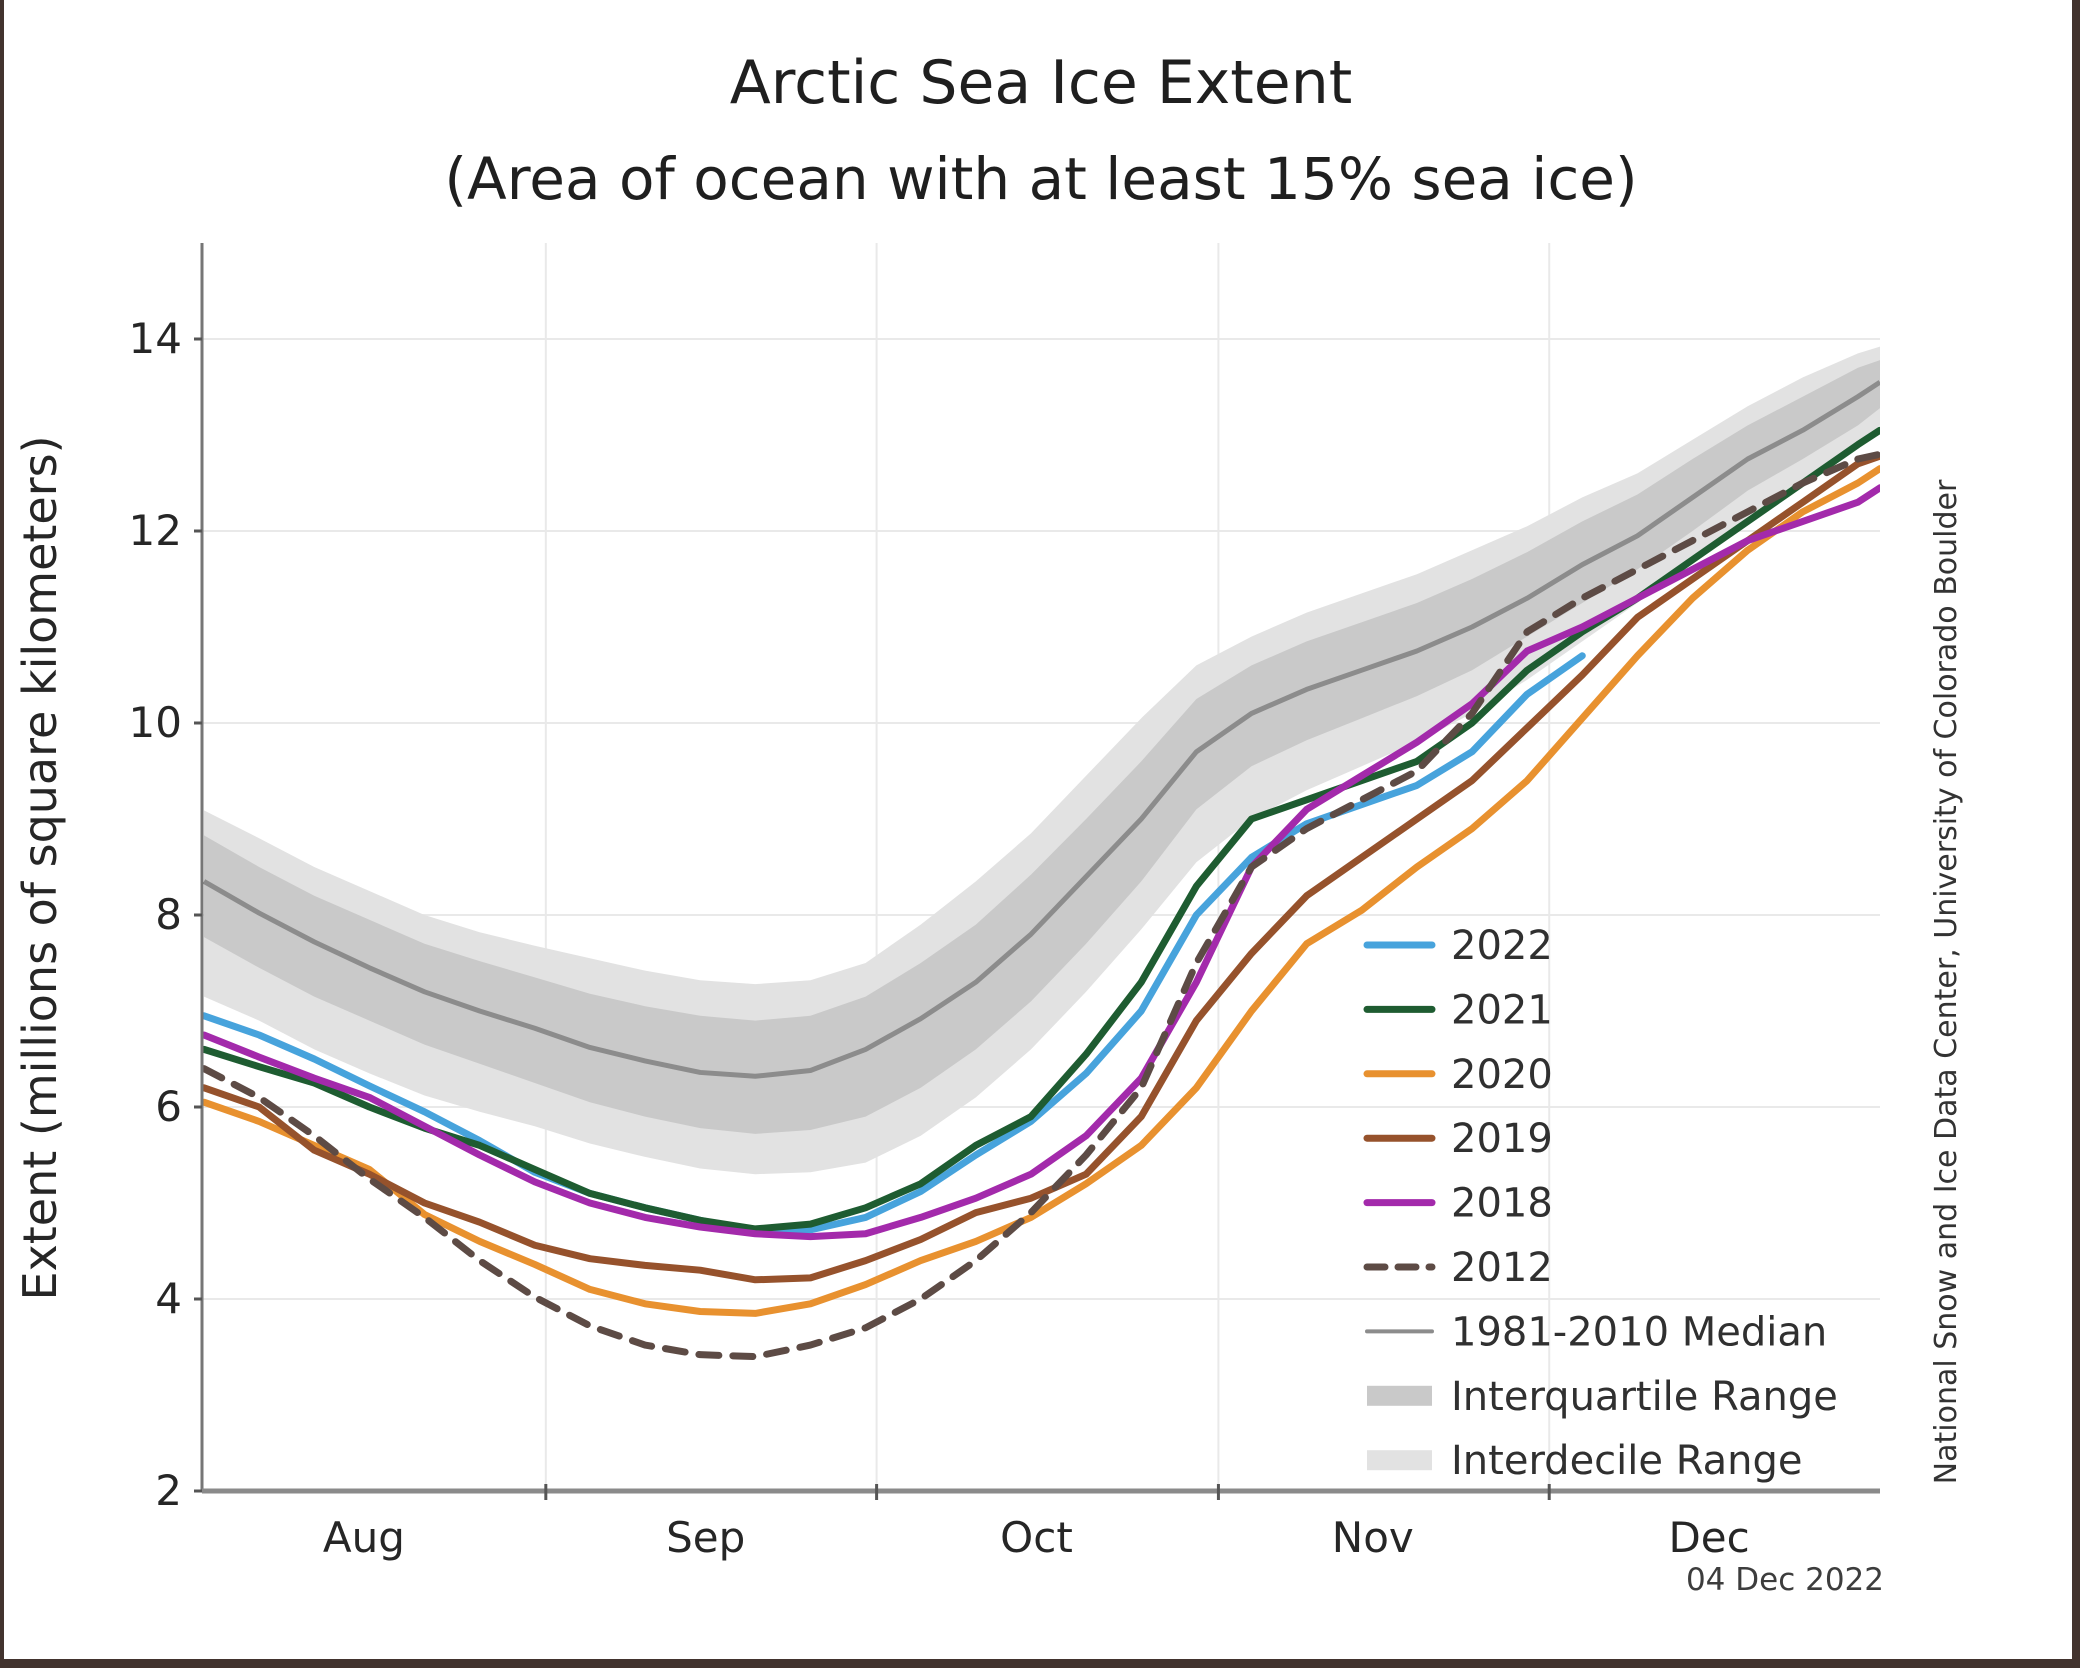 This screenshot has width=2080, height=1668. Describe the element at coordinates (1627, 1461) in the screenshot. I see `legend-label: Interdecile Range` at that location.